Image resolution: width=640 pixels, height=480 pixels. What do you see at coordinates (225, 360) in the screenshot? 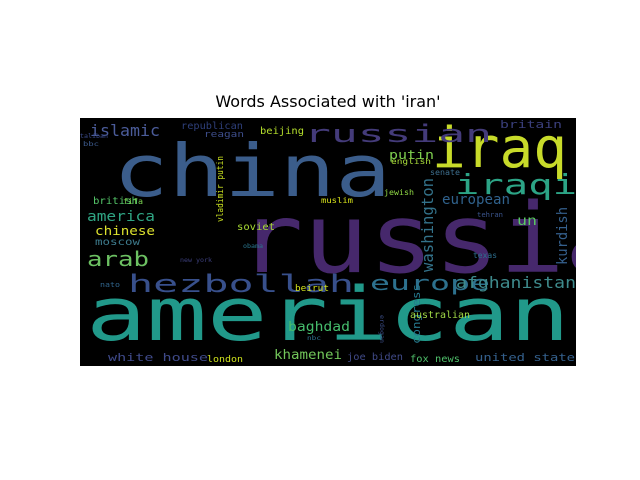
I see `word-london: london` at bounding box center [225, 360].